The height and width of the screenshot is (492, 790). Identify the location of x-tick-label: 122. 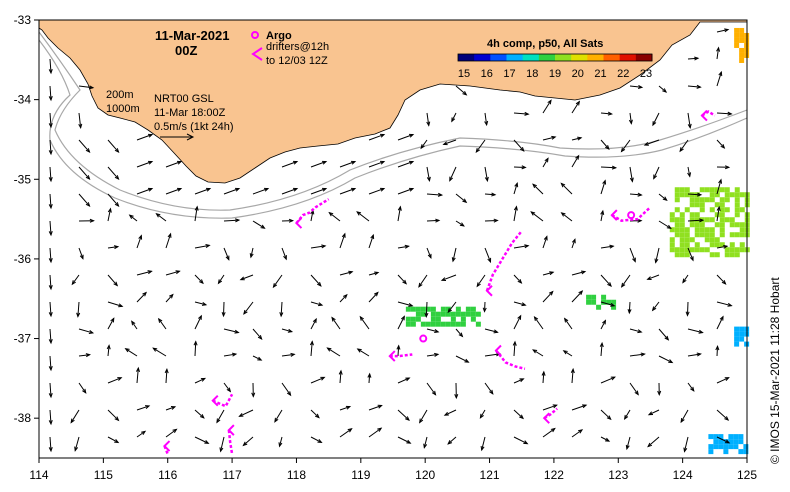
(554, 475).